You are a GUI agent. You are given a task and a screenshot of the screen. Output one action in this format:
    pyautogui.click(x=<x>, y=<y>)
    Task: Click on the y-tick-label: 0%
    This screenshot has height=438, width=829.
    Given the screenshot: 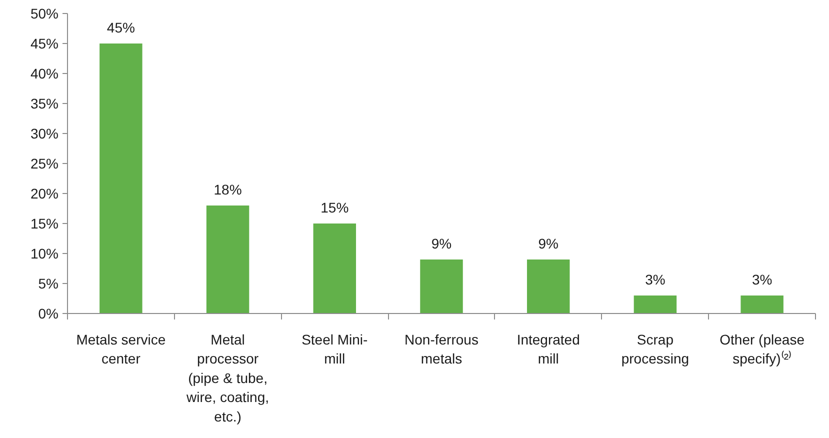 What is the action you would take?
    pyautogui.click(x=48, y=314)
    